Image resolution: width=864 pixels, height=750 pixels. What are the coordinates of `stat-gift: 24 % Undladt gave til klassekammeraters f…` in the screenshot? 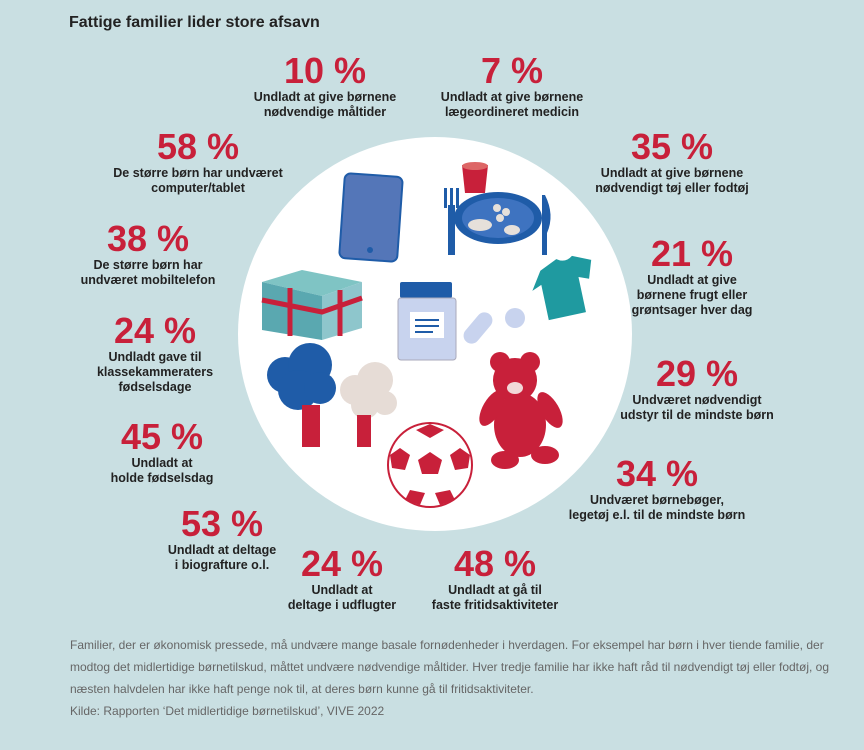 It's located at (155, 353).